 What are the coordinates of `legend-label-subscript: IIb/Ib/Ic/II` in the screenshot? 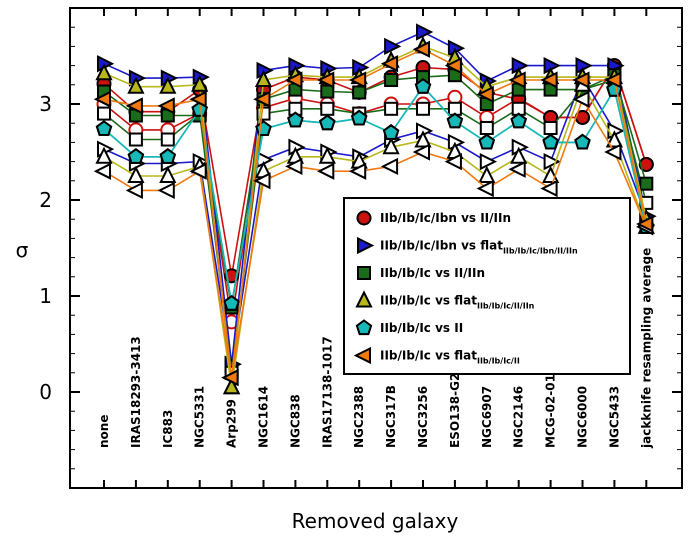 It's located at (498, 361).